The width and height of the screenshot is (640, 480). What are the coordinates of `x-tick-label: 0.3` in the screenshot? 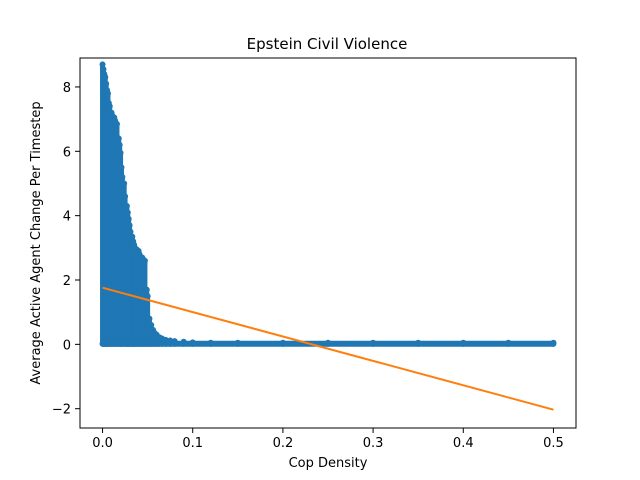 It's located at (373, 443).